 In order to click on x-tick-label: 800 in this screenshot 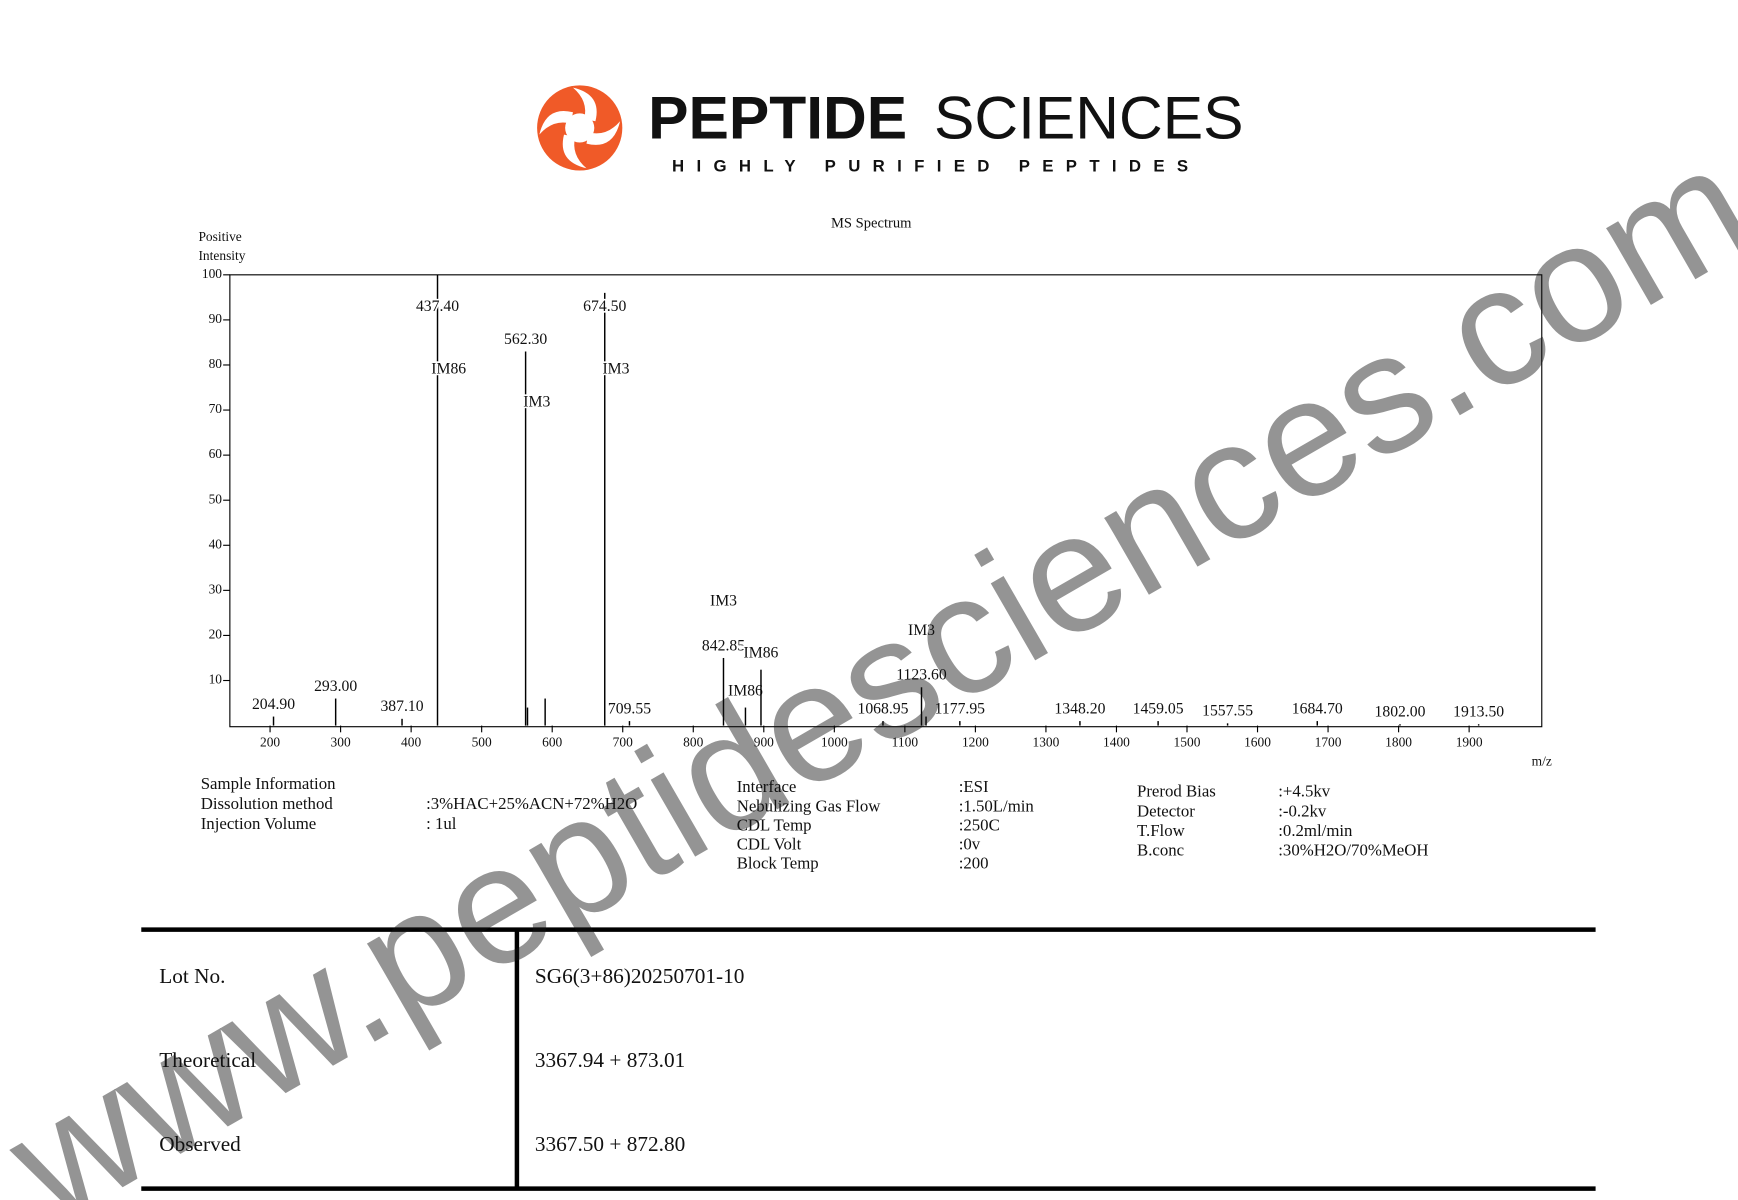, I will do `click(693, 742)`.